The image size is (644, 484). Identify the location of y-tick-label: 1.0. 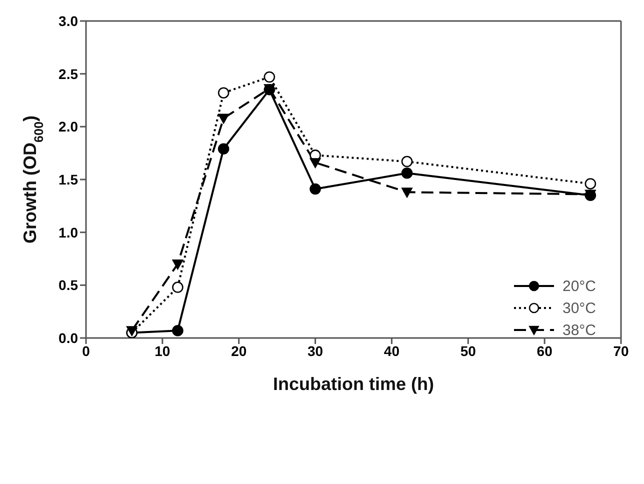
(68, 232).